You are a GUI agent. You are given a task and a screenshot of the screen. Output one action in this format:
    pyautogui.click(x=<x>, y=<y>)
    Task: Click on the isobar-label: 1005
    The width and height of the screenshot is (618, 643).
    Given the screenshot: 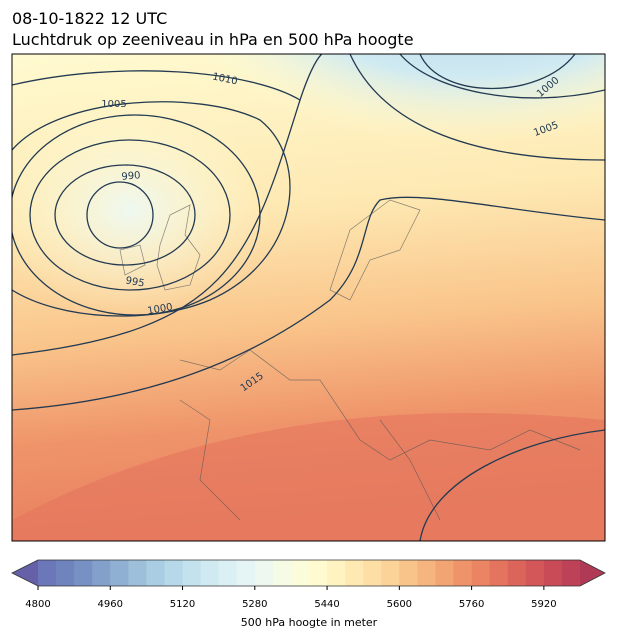 What is the action you would take?
    pyautogui.click(x=113, y=104)
    